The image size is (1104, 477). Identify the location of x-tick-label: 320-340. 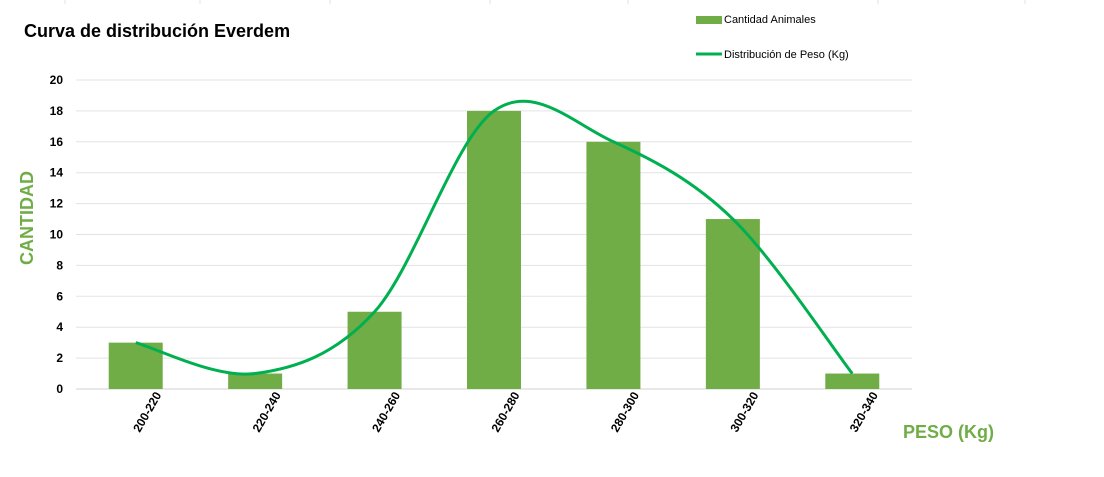
(864, 411).